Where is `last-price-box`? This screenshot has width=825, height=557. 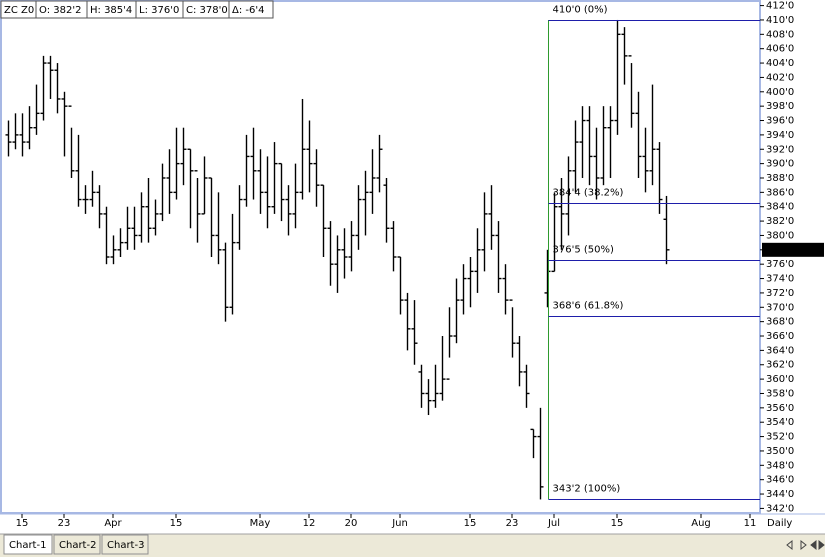 last-price-box is located at coordinates (793, 249).